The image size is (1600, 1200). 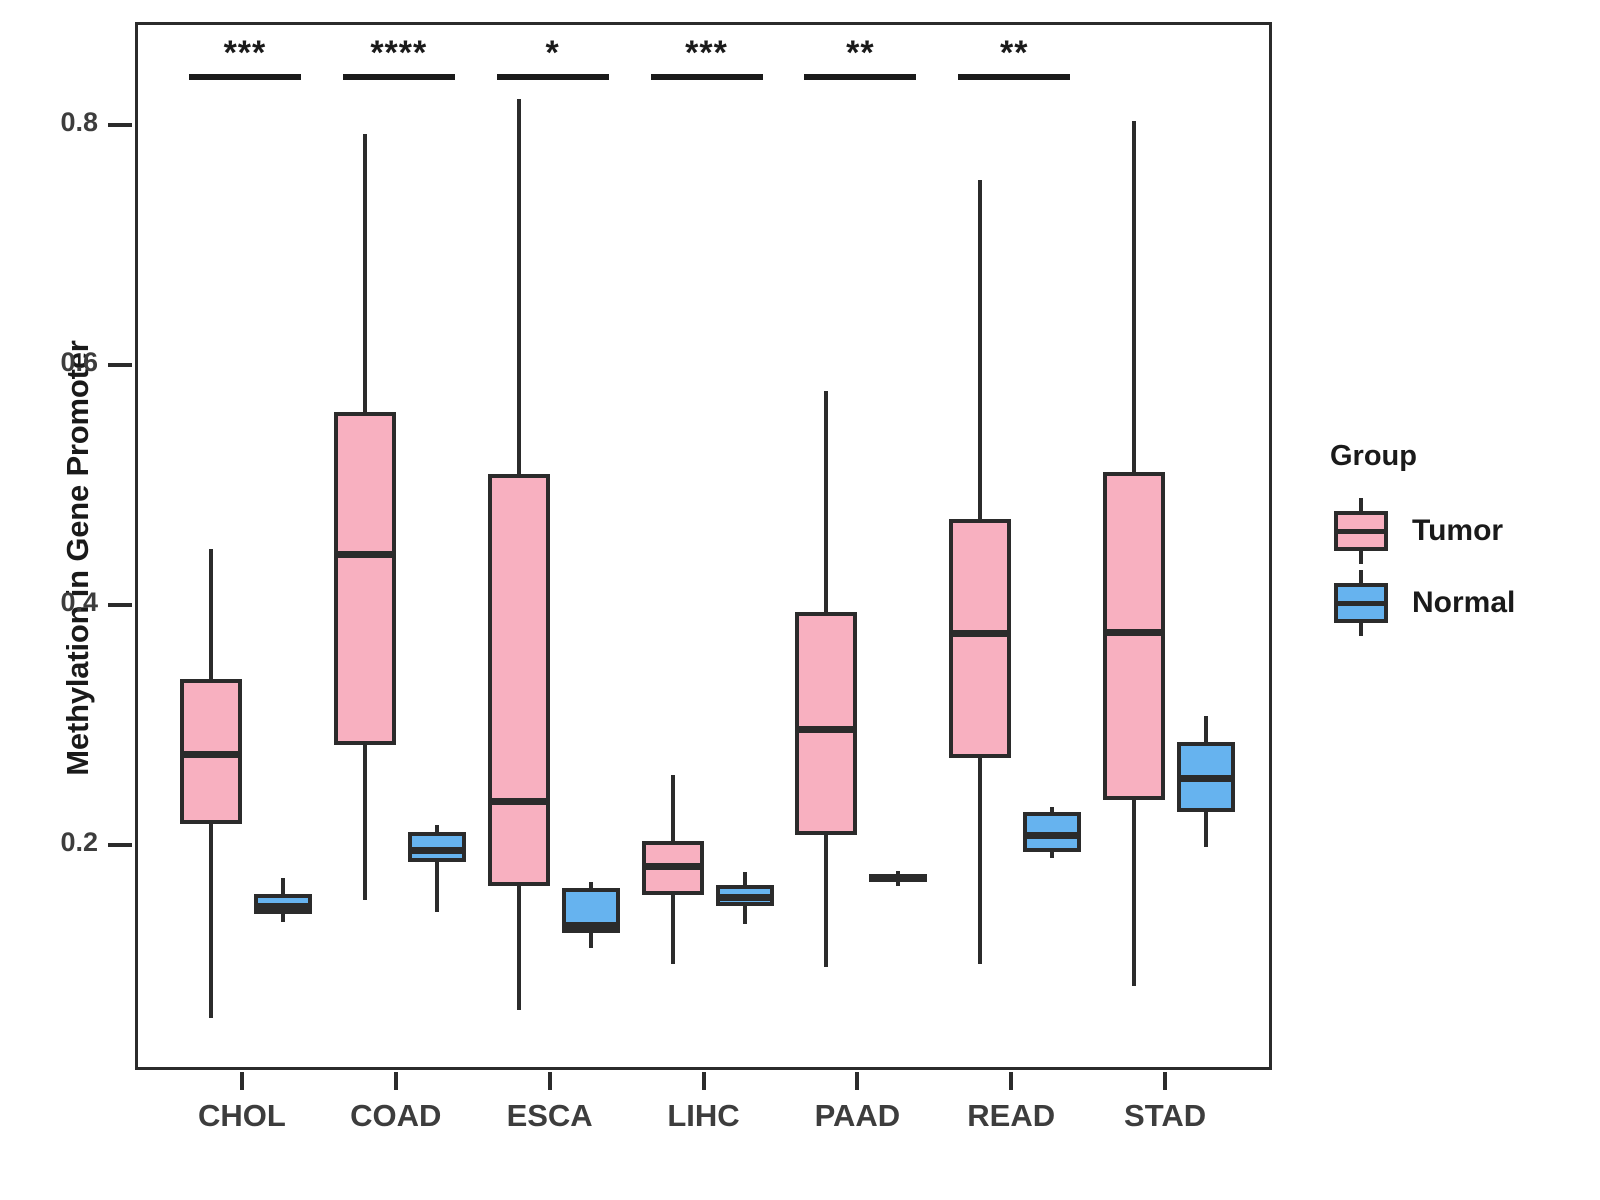 I want to click on significance-label-chol: ***, so click(x=245, y=53).